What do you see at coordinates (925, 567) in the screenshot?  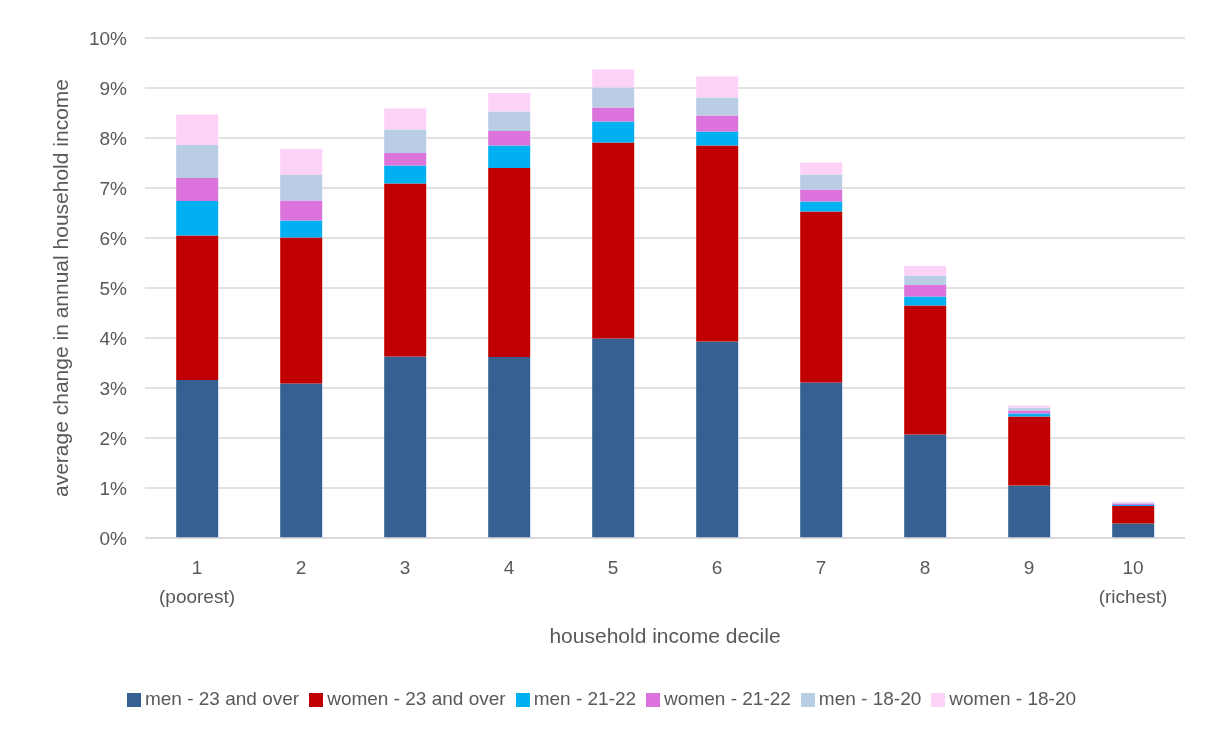 I see `x-tick-label: 8` at bounding box center [925, 567].